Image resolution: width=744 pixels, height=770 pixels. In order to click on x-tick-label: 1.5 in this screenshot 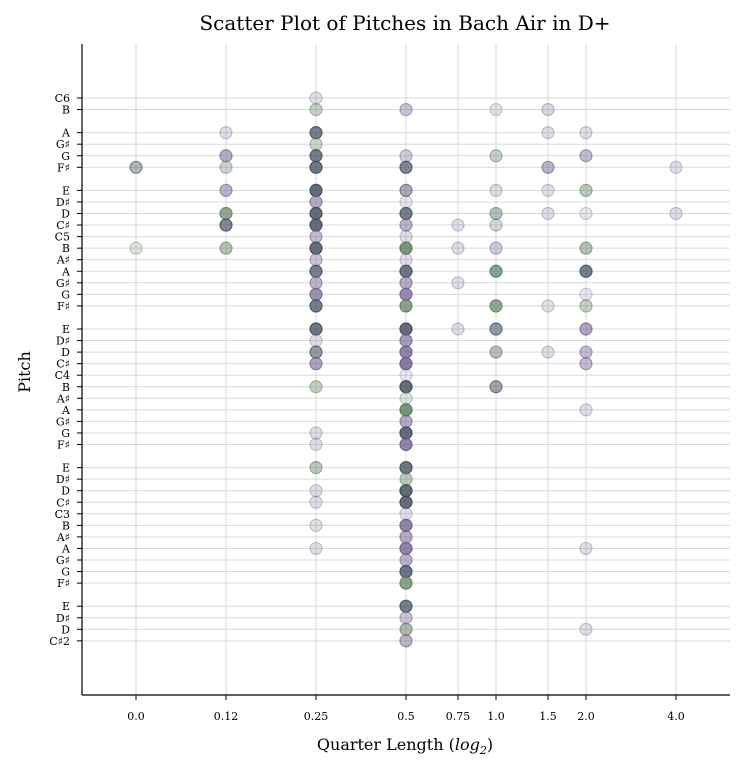, I will do `click(548, 716)`.